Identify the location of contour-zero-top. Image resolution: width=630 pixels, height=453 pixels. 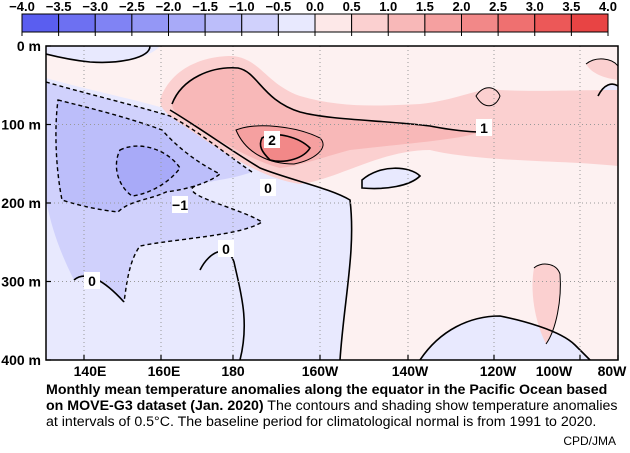
(98, 55).